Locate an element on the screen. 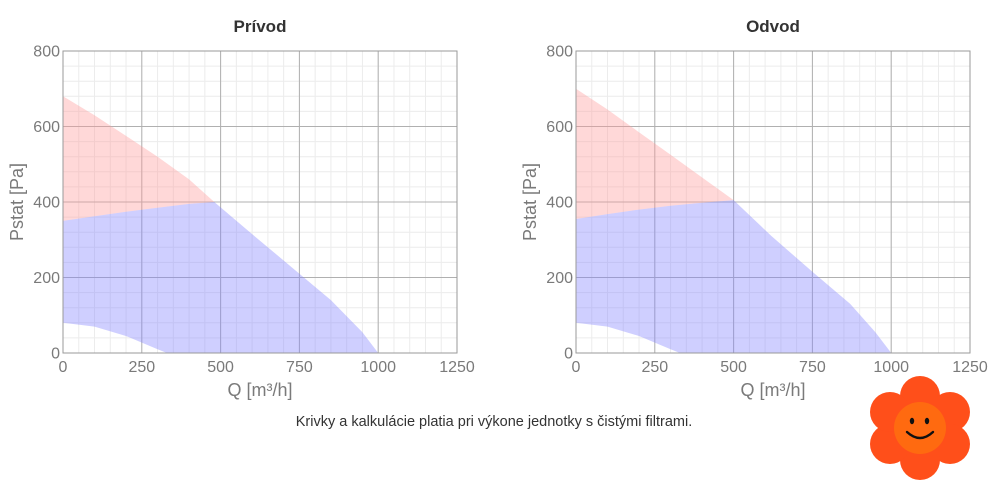 The height and width of the screenshot is (500, 998). mascot-left-eye is located at coordinates (912, 421).